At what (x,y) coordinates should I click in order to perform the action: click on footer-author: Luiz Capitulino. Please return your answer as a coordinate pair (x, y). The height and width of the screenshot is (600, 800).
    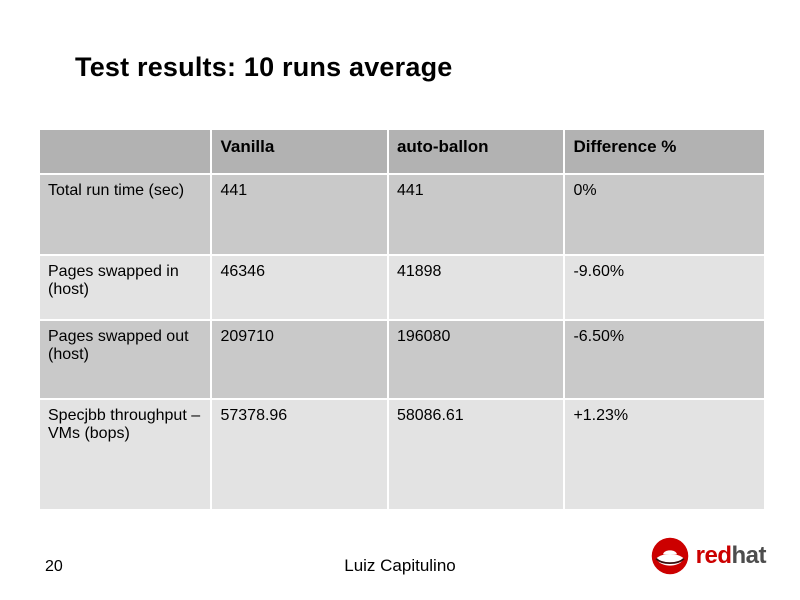
    Looking at the image, I should click on (400, 565).